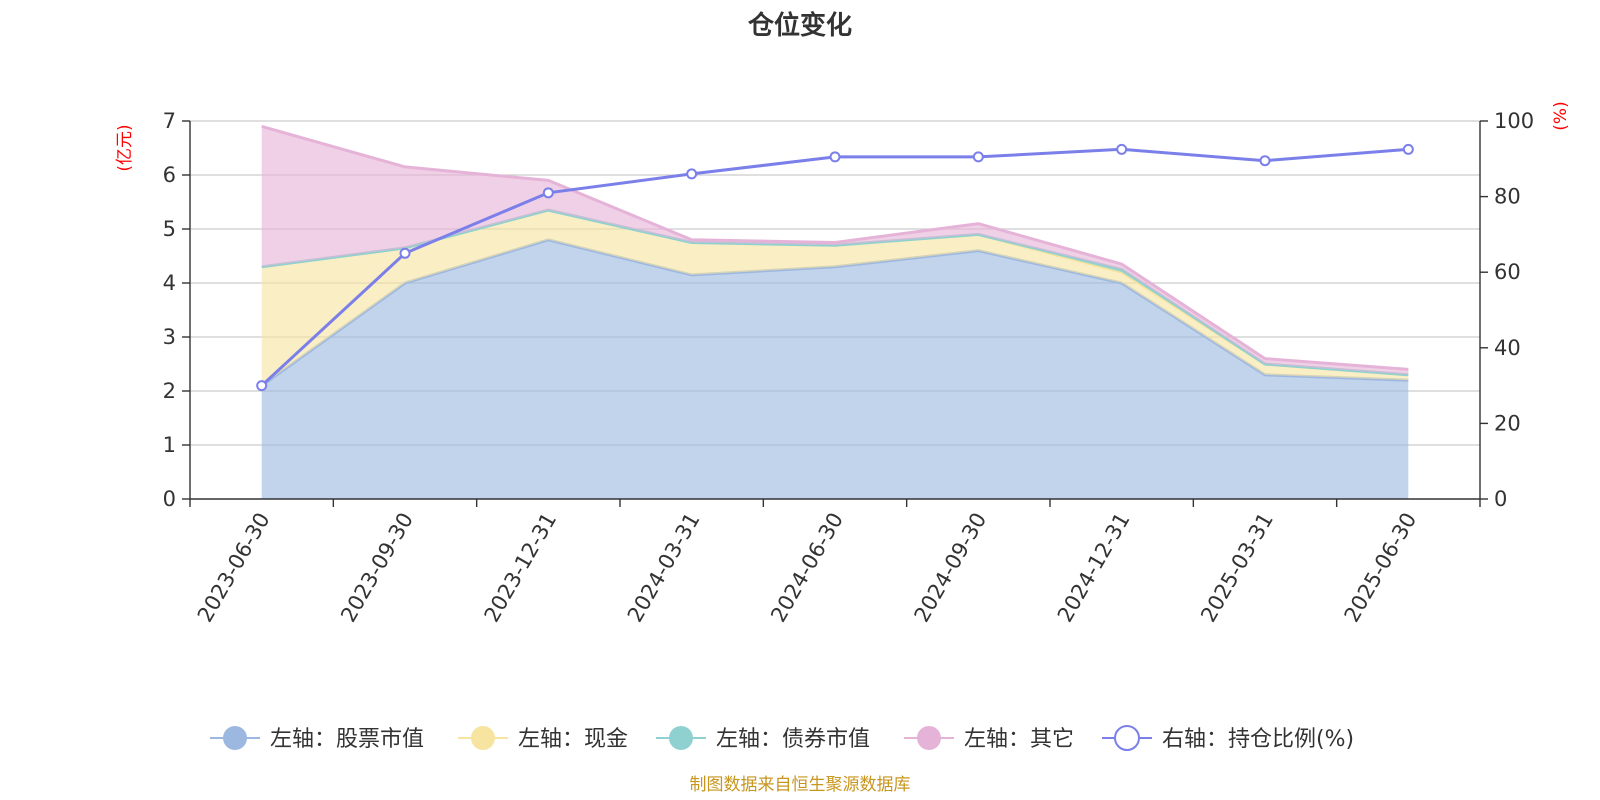  What do you see at coordinates (1258, 739) in the screenshot?
I see `legend-label: 右轴：持仓比例(%)` at bounding box center [1258, 739].